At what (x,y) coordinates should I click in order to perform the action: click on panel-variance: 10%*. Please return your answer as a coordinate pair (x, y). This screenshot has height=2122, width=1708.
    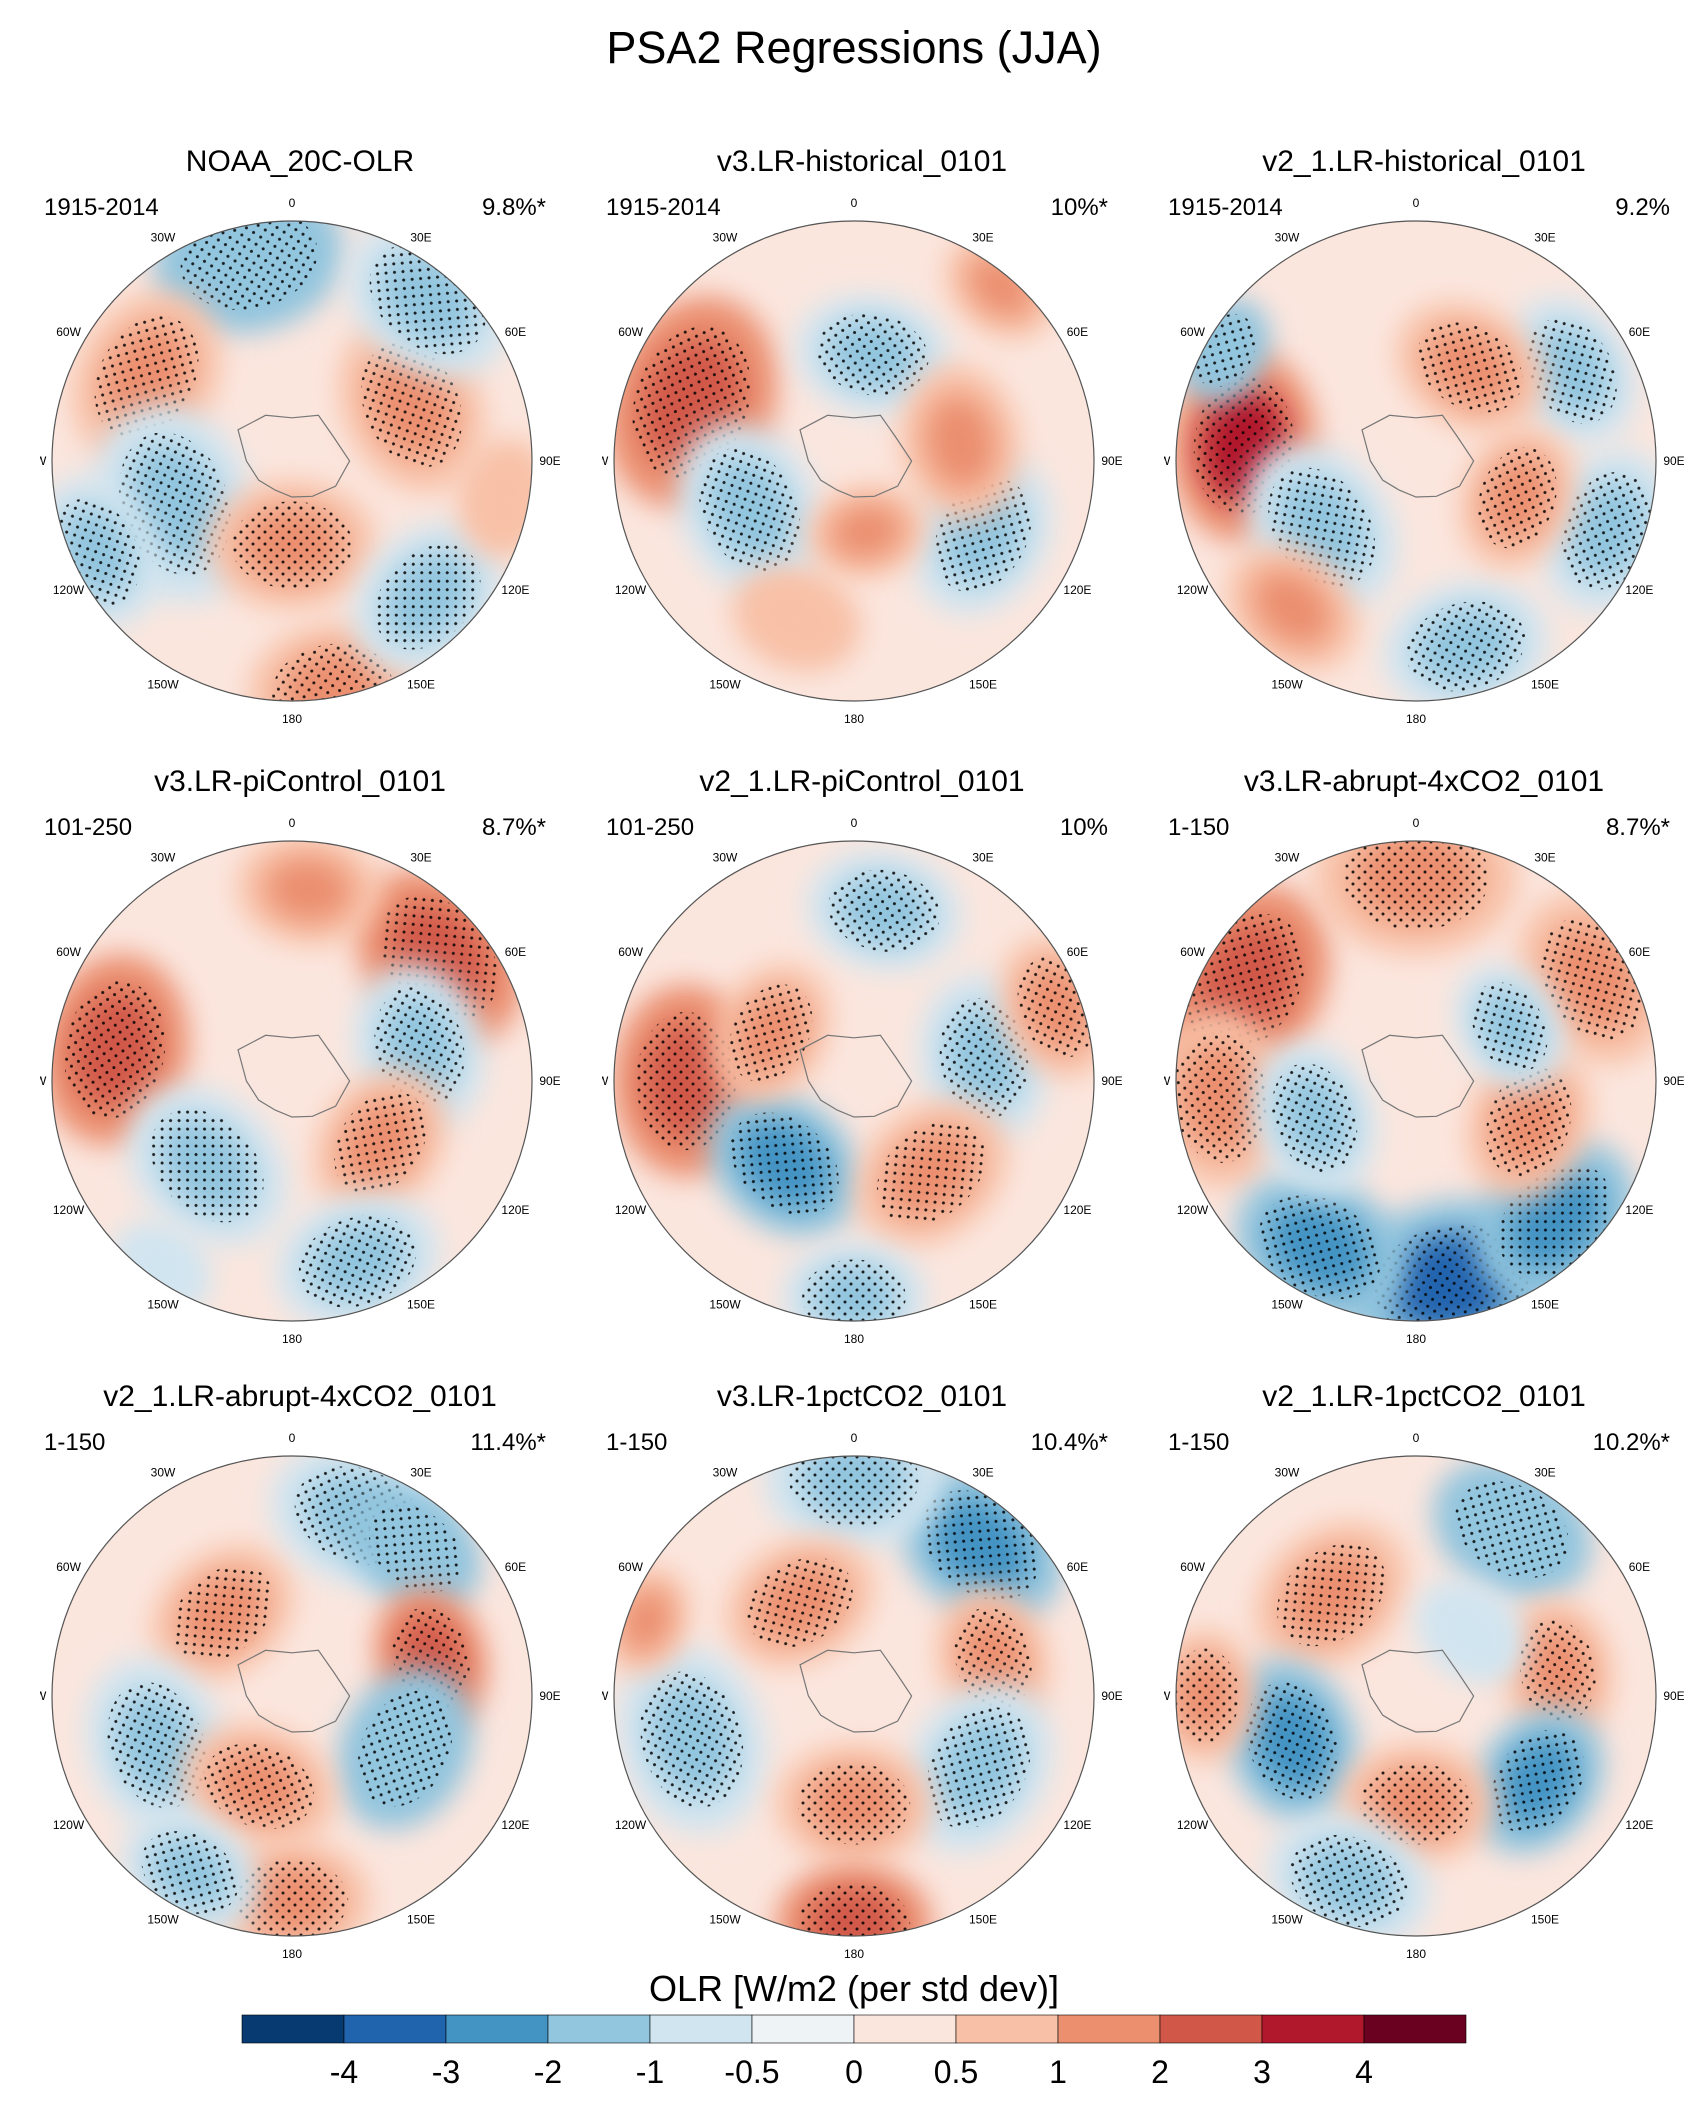
    Looking at the image, I should click on (1079, 207).